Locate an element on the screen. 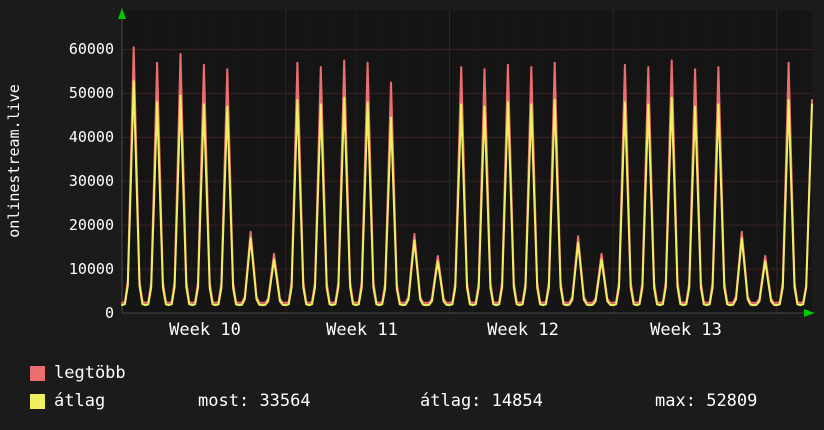 The height and width of the screenshot is (430, 824). watermark-label: onlinestream.live is located at coordinates (14, 161).